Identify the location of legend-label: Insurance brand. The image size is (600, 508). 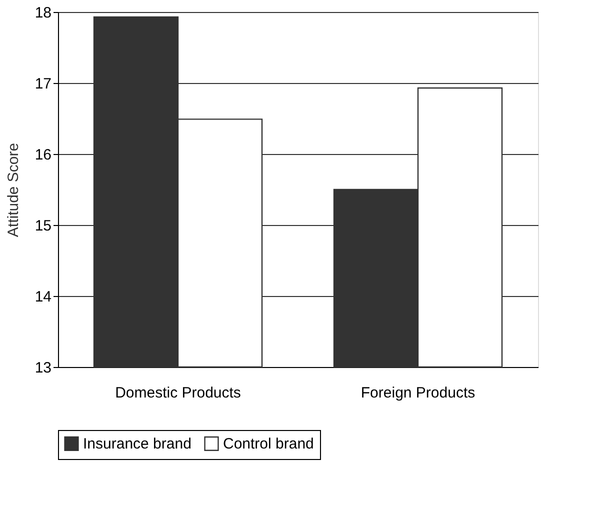
(137, 444).